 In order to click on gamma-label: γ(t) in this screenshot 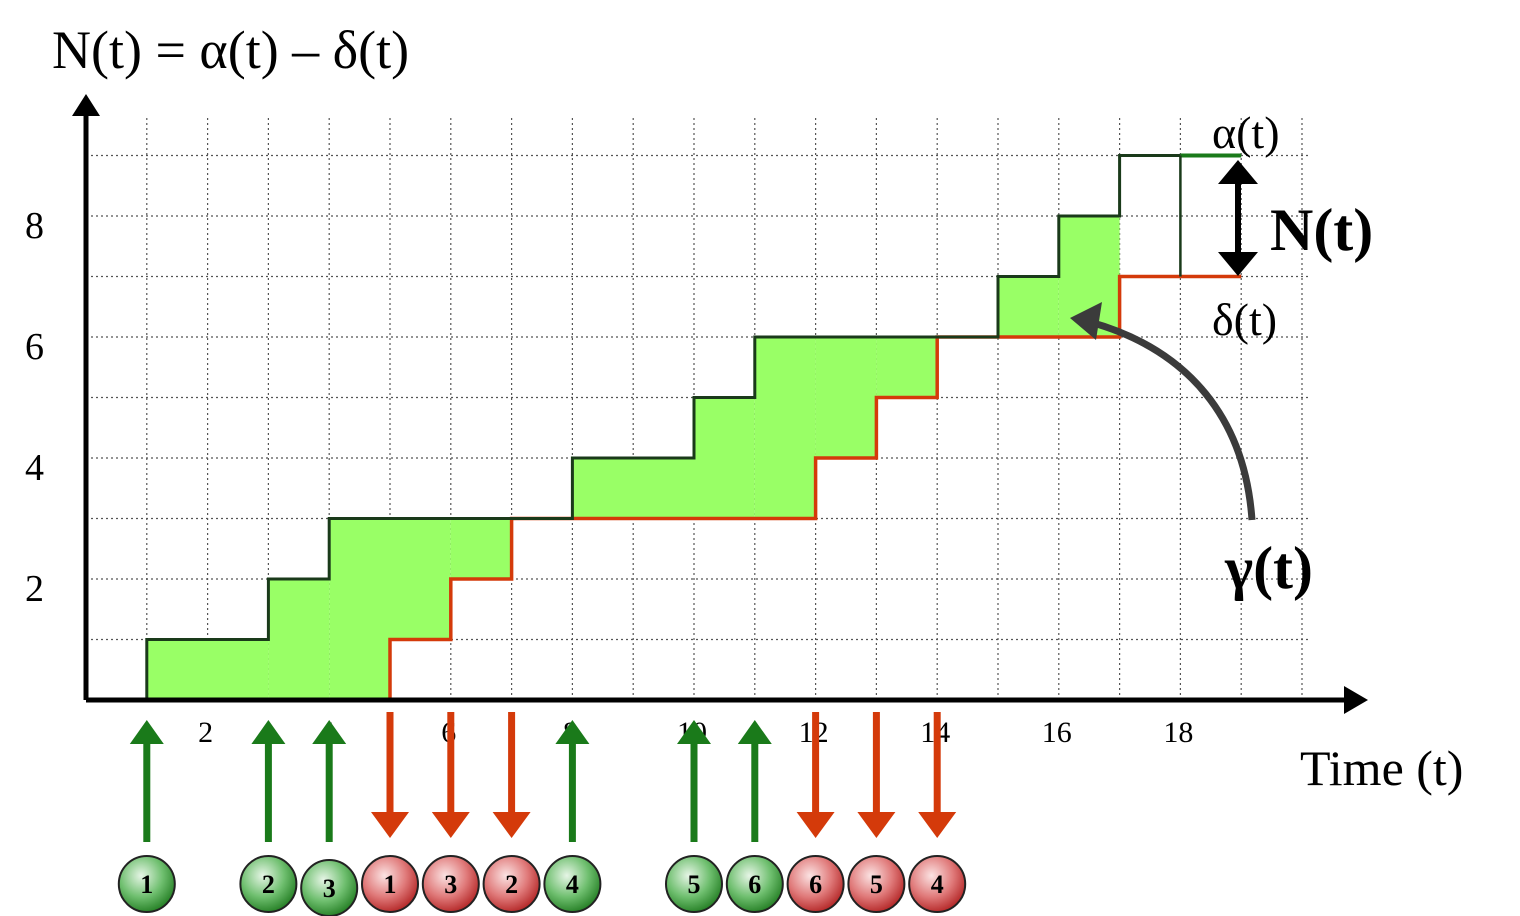, I will do `click(1268, 568)`.